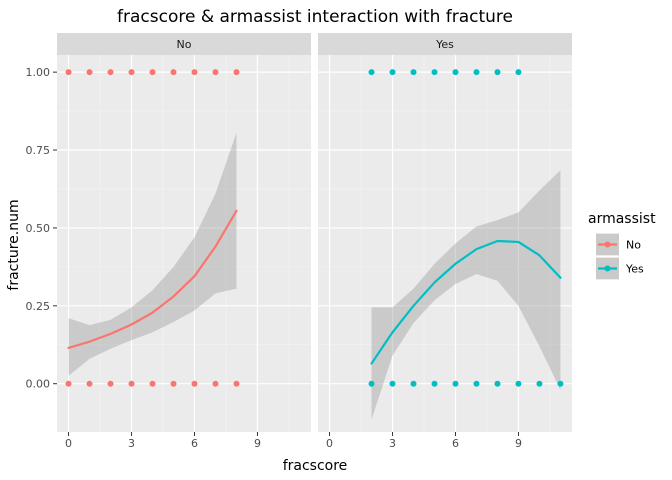 The width and height of the screenshot is (672, 480). I want to click on y-tick-label: 0.75, so click(38, 150).